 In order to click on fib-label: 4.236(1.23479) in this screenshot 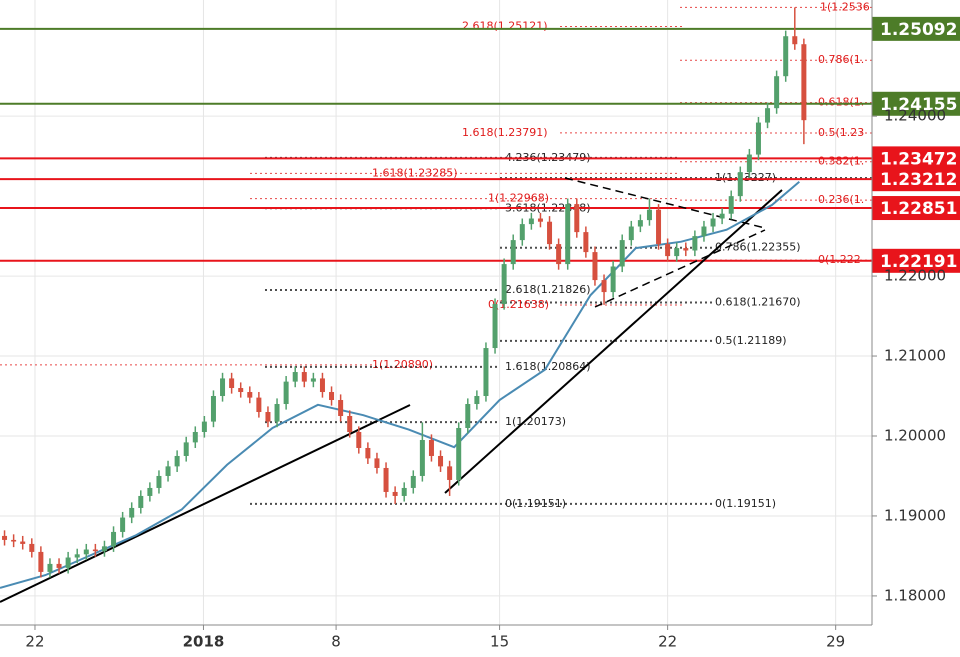, I will do `click(548, 157)`.